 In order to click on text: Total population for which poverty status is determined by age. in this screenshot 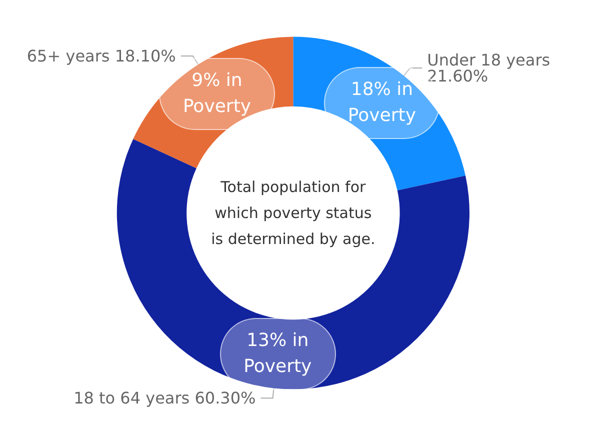, I will do `click(293, 213)`.